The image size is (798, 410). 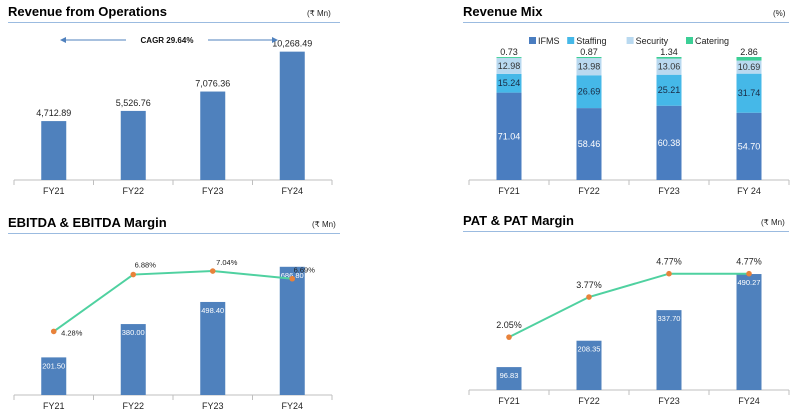 I want to click on ebitda-bar-label: 498.40, so click(x=212, y=310).